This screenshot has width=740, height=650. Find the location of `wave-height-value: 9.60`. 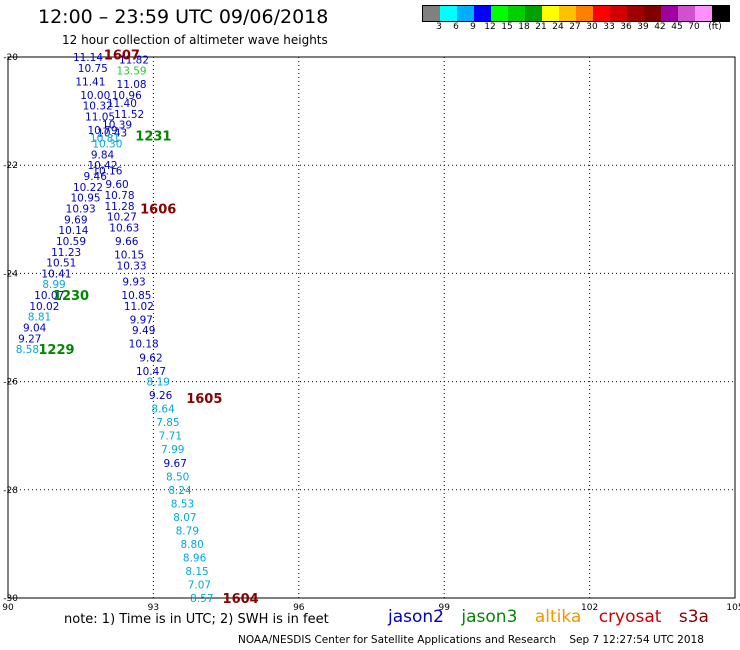

wave-height-value: 9.60 is located at coordinates (116, 185).